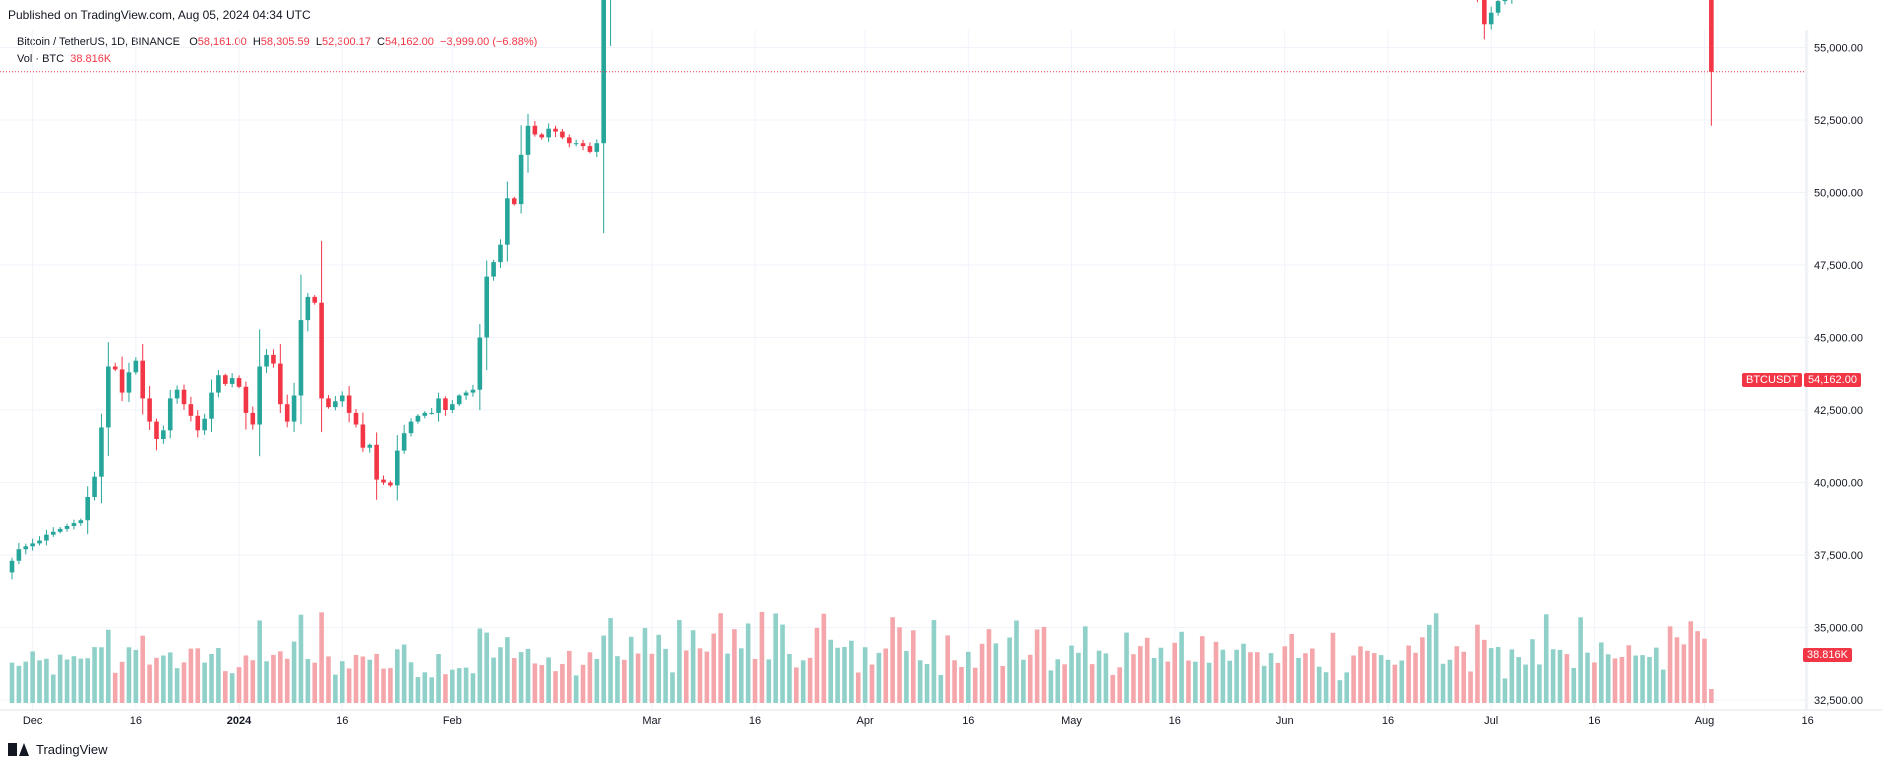 Image resolution: width=1882 pixels, height=768 pixels. What do you see at coordinates (1832, 380) in the screenshot?
I see `price-tag-value: 54,162.00` at bounding box center [1832, 380].